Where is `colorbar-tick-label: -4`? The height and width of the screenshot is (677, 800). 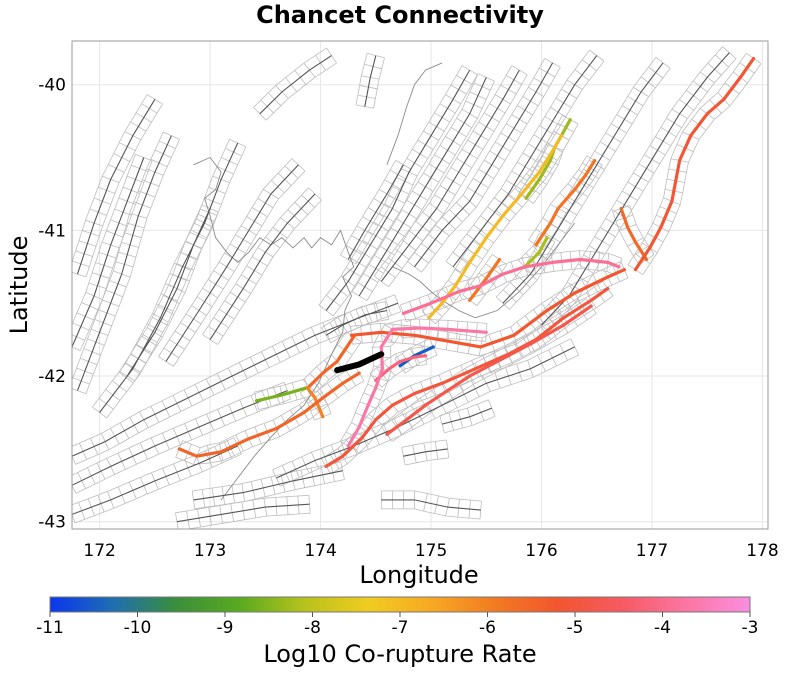
colorbar-tick-label: -4 is located at coordinates (662, 628).